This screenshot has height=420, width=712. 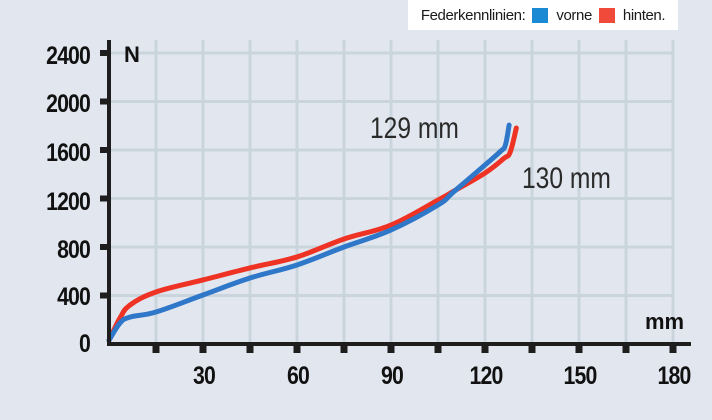 I want to click on y-tick-label: 1200, so click(x=68, y=202).